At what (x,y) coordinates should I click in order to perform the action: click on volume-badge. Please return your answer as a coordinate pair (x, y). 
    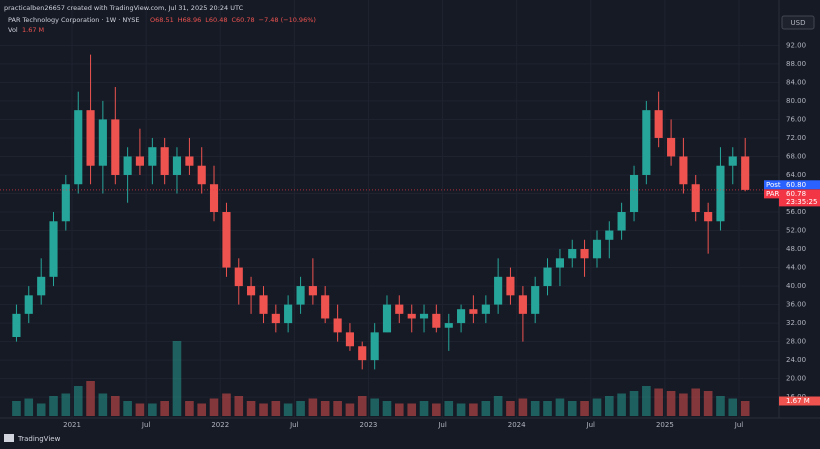
    Looking at the image, I should click on (799, 401).